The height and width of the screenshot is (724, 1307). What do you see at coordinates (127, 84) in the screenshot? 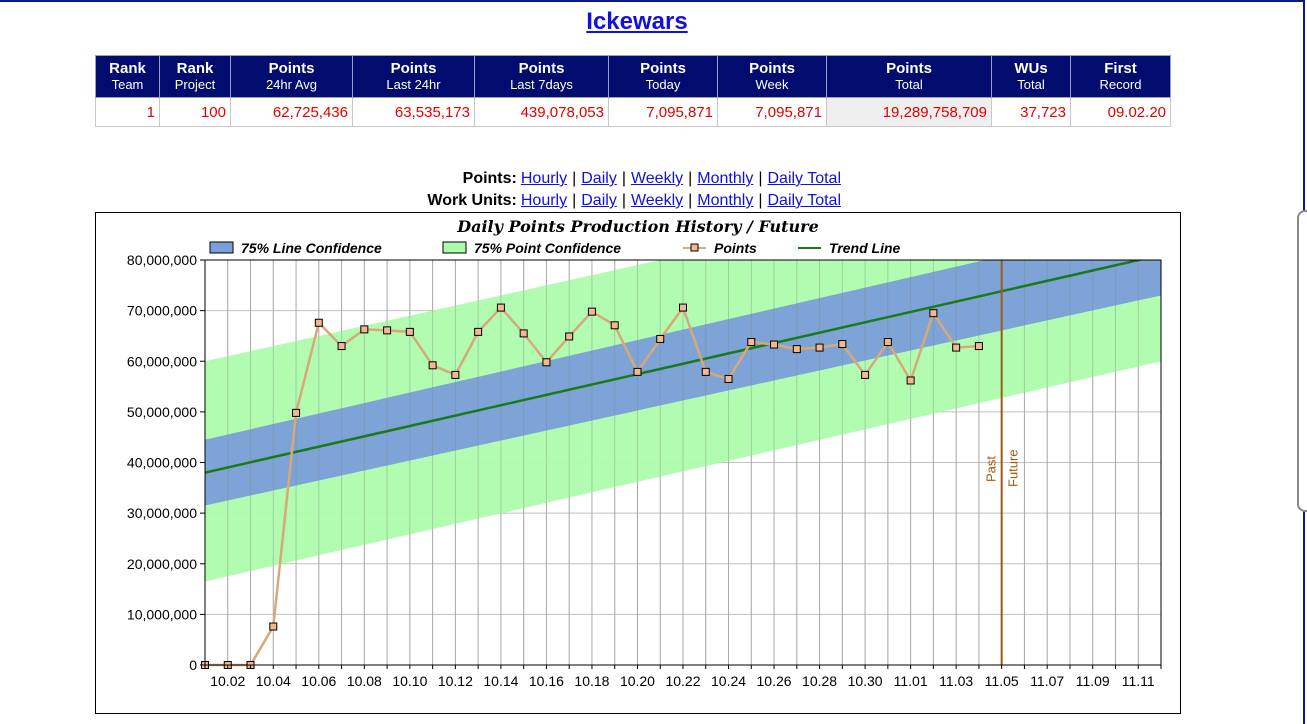
I see `header-bottom: Team` at bounding box center [127, 84].